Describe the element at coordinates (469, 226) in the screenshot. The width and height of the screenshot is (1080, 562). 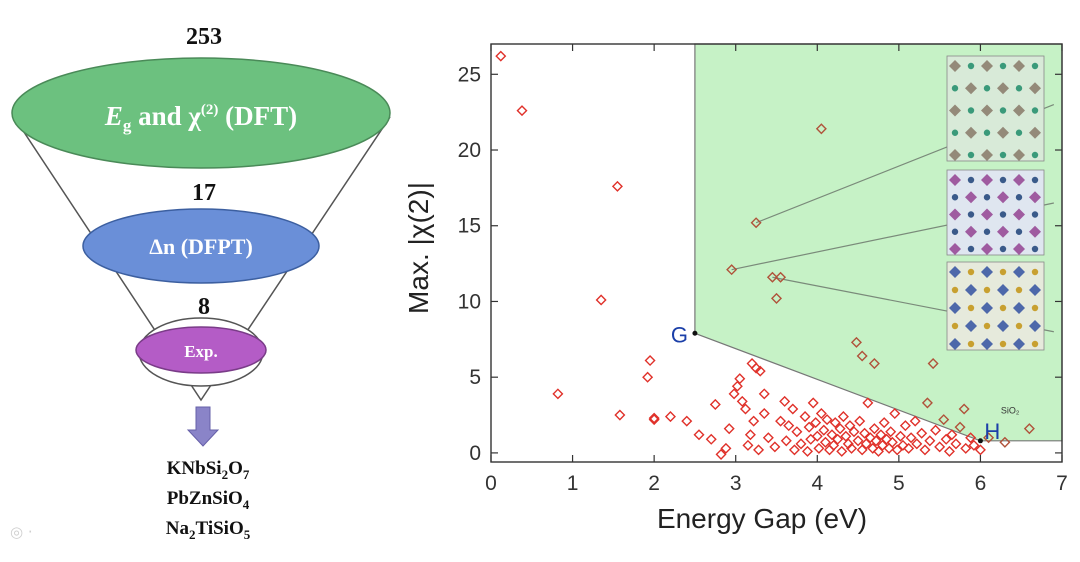
I see `y-tick-label: 15` at that location.